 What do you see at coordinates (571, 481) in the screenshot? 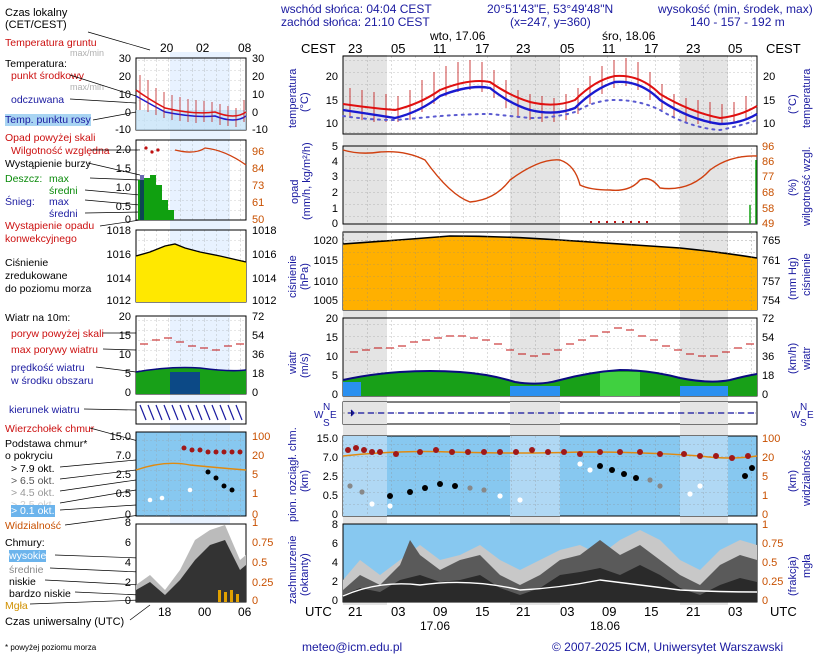
I see `cloud-base-dots` at bounding box center [571, 481].